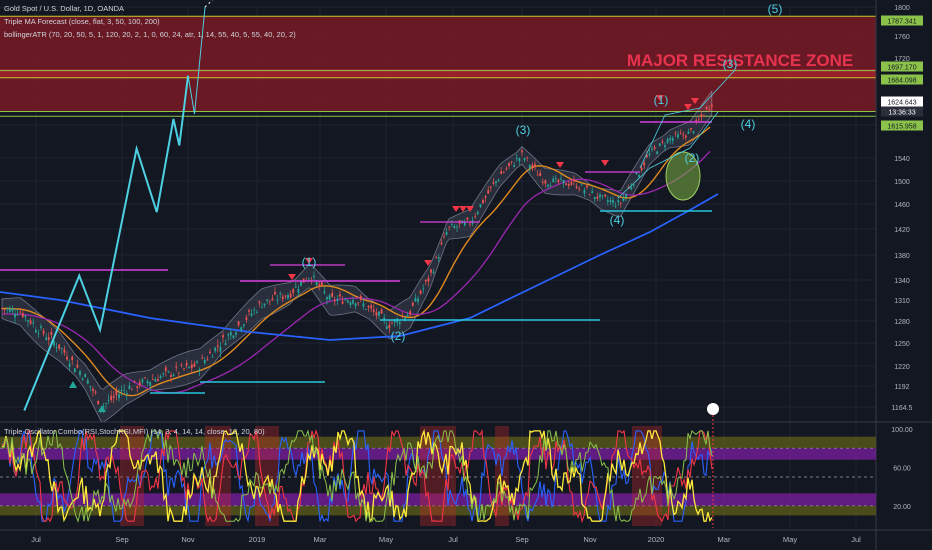 Image resolution: width=932 pixels, height=550 pixels. What do you see at coordinates (902, 182) in the screenshot?
I see `price-tick-label: 1500` at bounding box center [902, 182].